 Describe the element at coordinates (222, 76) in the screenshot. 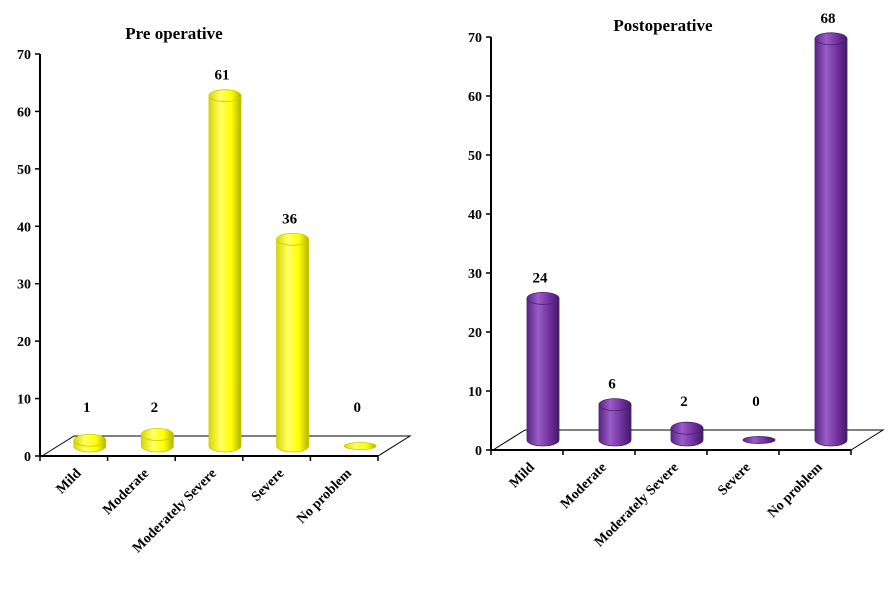

I see `data-label: 61` at that location.